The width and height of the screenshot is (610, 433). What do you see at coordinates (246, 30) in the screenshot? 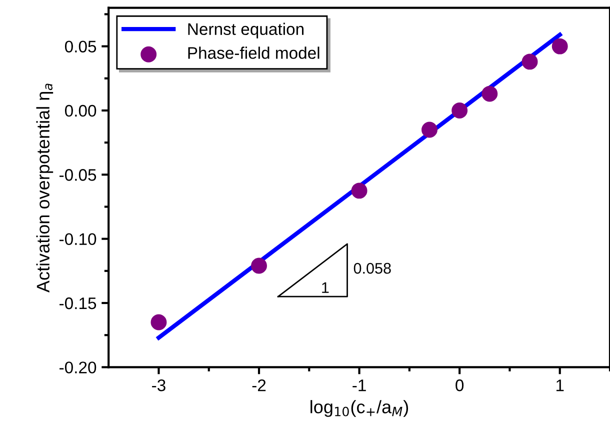
I see `legend-label: Nernst equation` at bounding box center [246, 30].